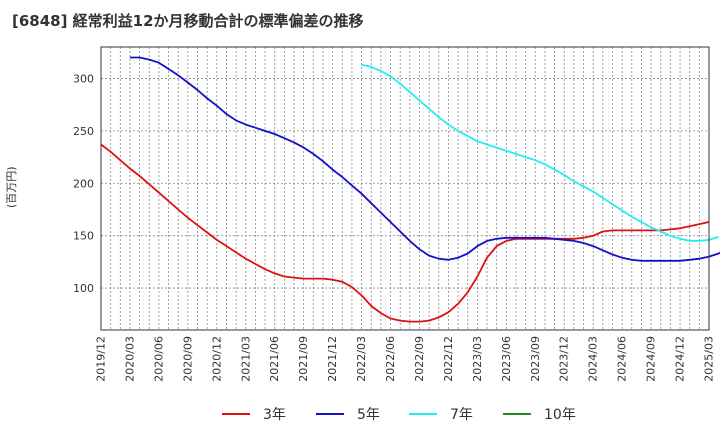 The height and width of the screenshot is (440, 720). What do you see at coordinates (448, 359) in the screenshot?
I see `x-tick-label: 2022/12` at bounding box center [448, 359].